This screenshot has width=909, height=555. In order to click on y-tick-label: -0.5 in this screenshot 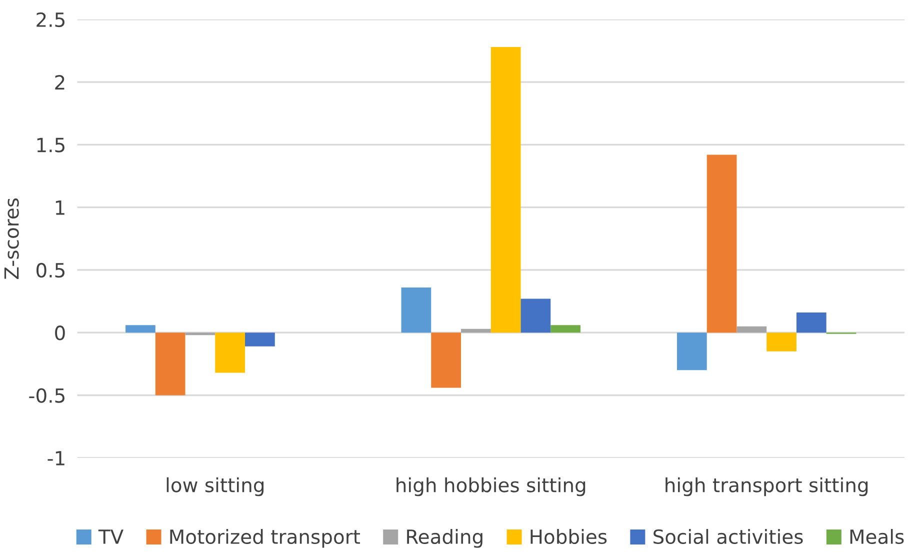, I will do `click(46, 395)`.